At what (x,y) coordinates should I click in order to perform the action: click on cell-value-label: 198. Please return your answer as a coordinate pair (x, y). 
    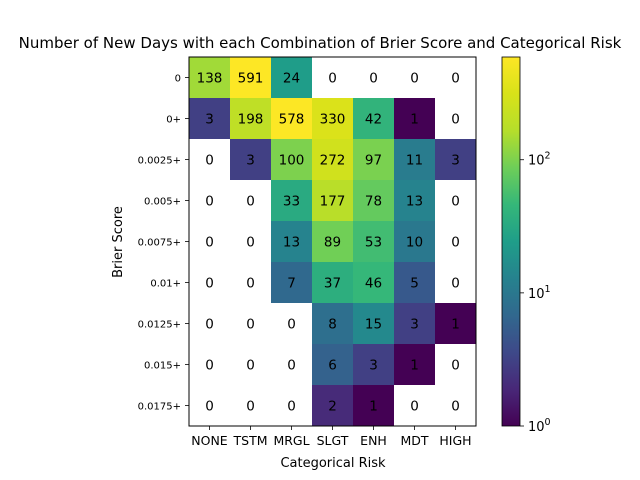
    Looking at the image, I should click on (251, 120).